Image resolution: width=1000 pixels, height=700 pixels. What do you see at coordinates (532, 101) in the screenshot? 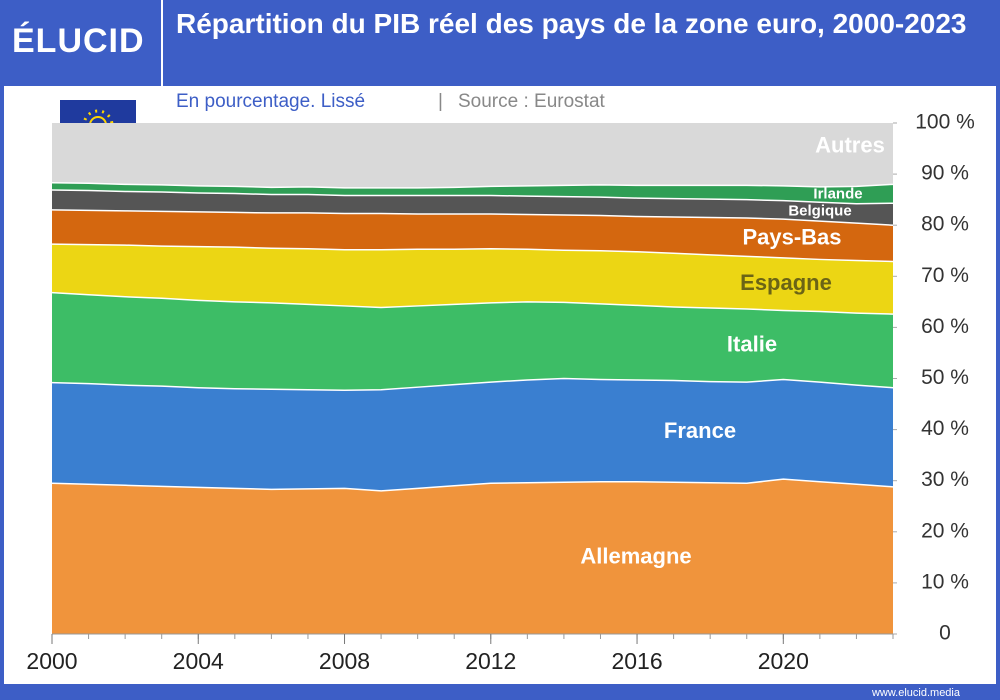
I see `source: Source : Eurostat` at bounding box center [532, 101].